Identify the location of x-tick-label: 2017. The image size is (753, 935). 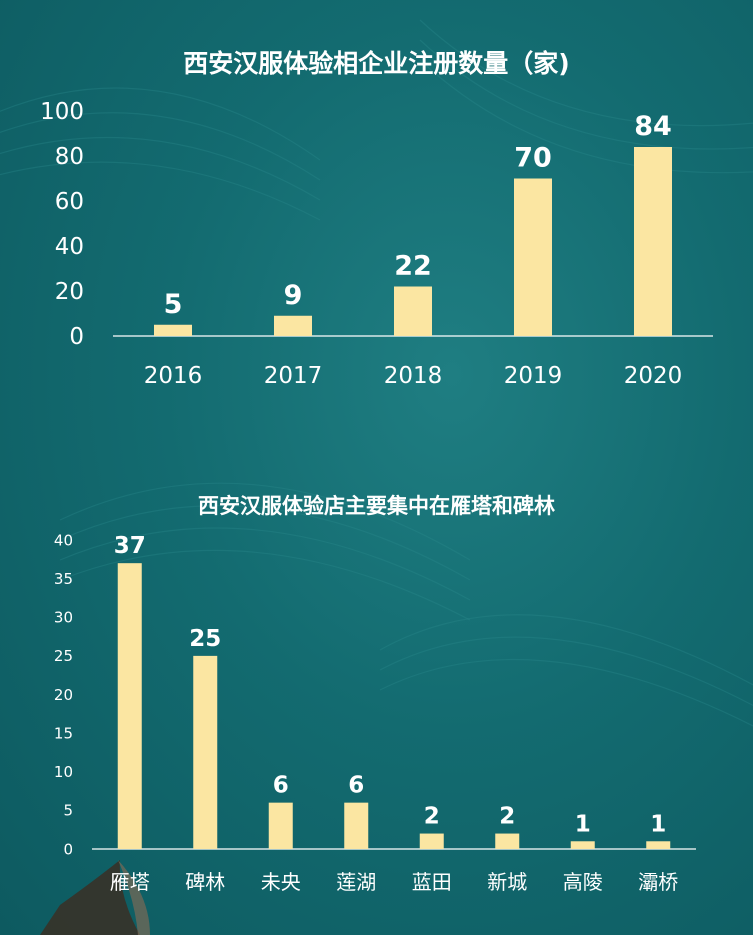
(293, 376).